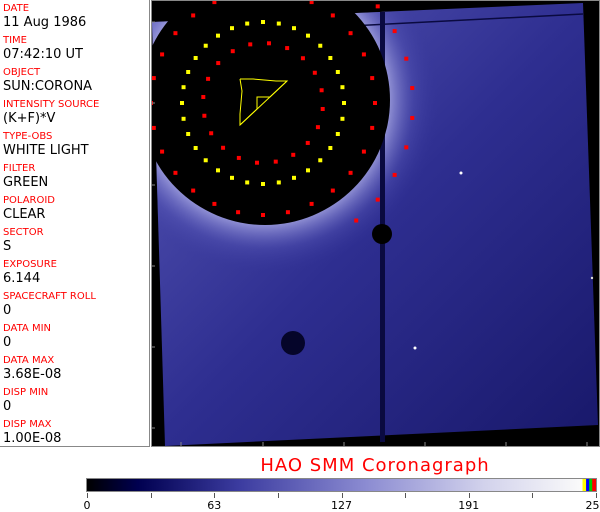  Describe the element at coordinates (24, 214) in the screenshot. I see `field-value: CLEAR` at that location.